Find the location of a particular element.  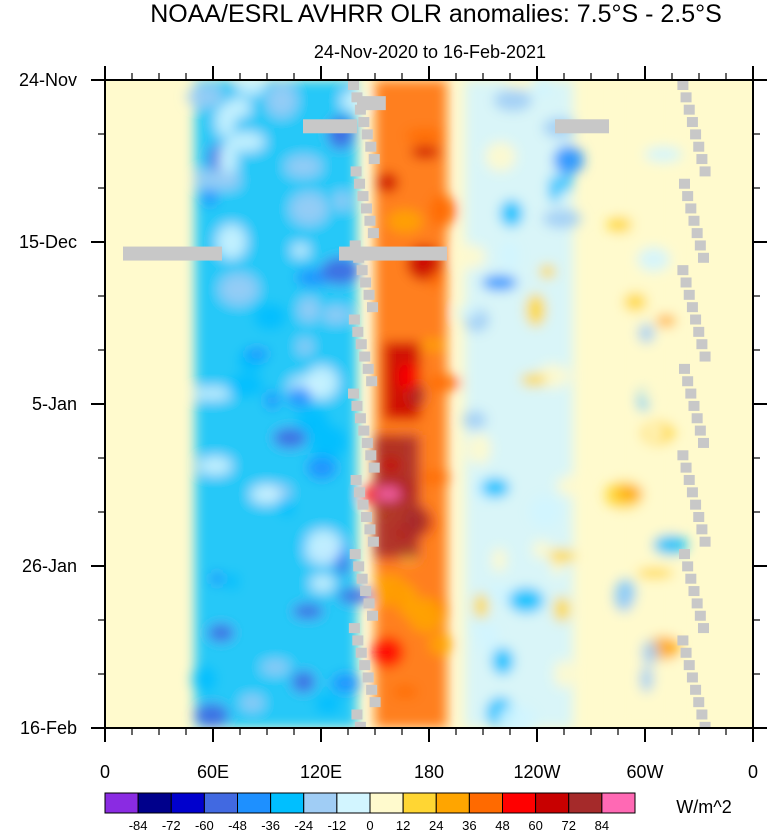

colorbar-label: 12 is located at coordinates (403, 824).